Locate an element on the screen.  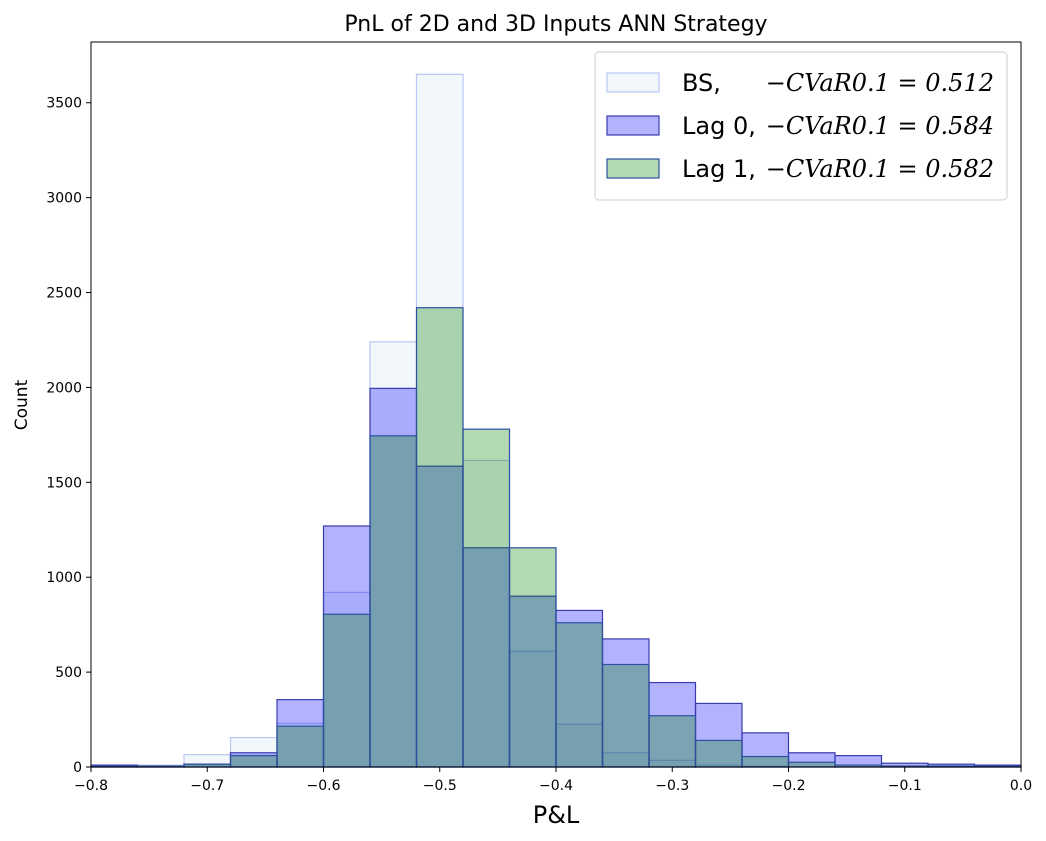
y-tick-label: 0 is located at coordinates (77, 768).